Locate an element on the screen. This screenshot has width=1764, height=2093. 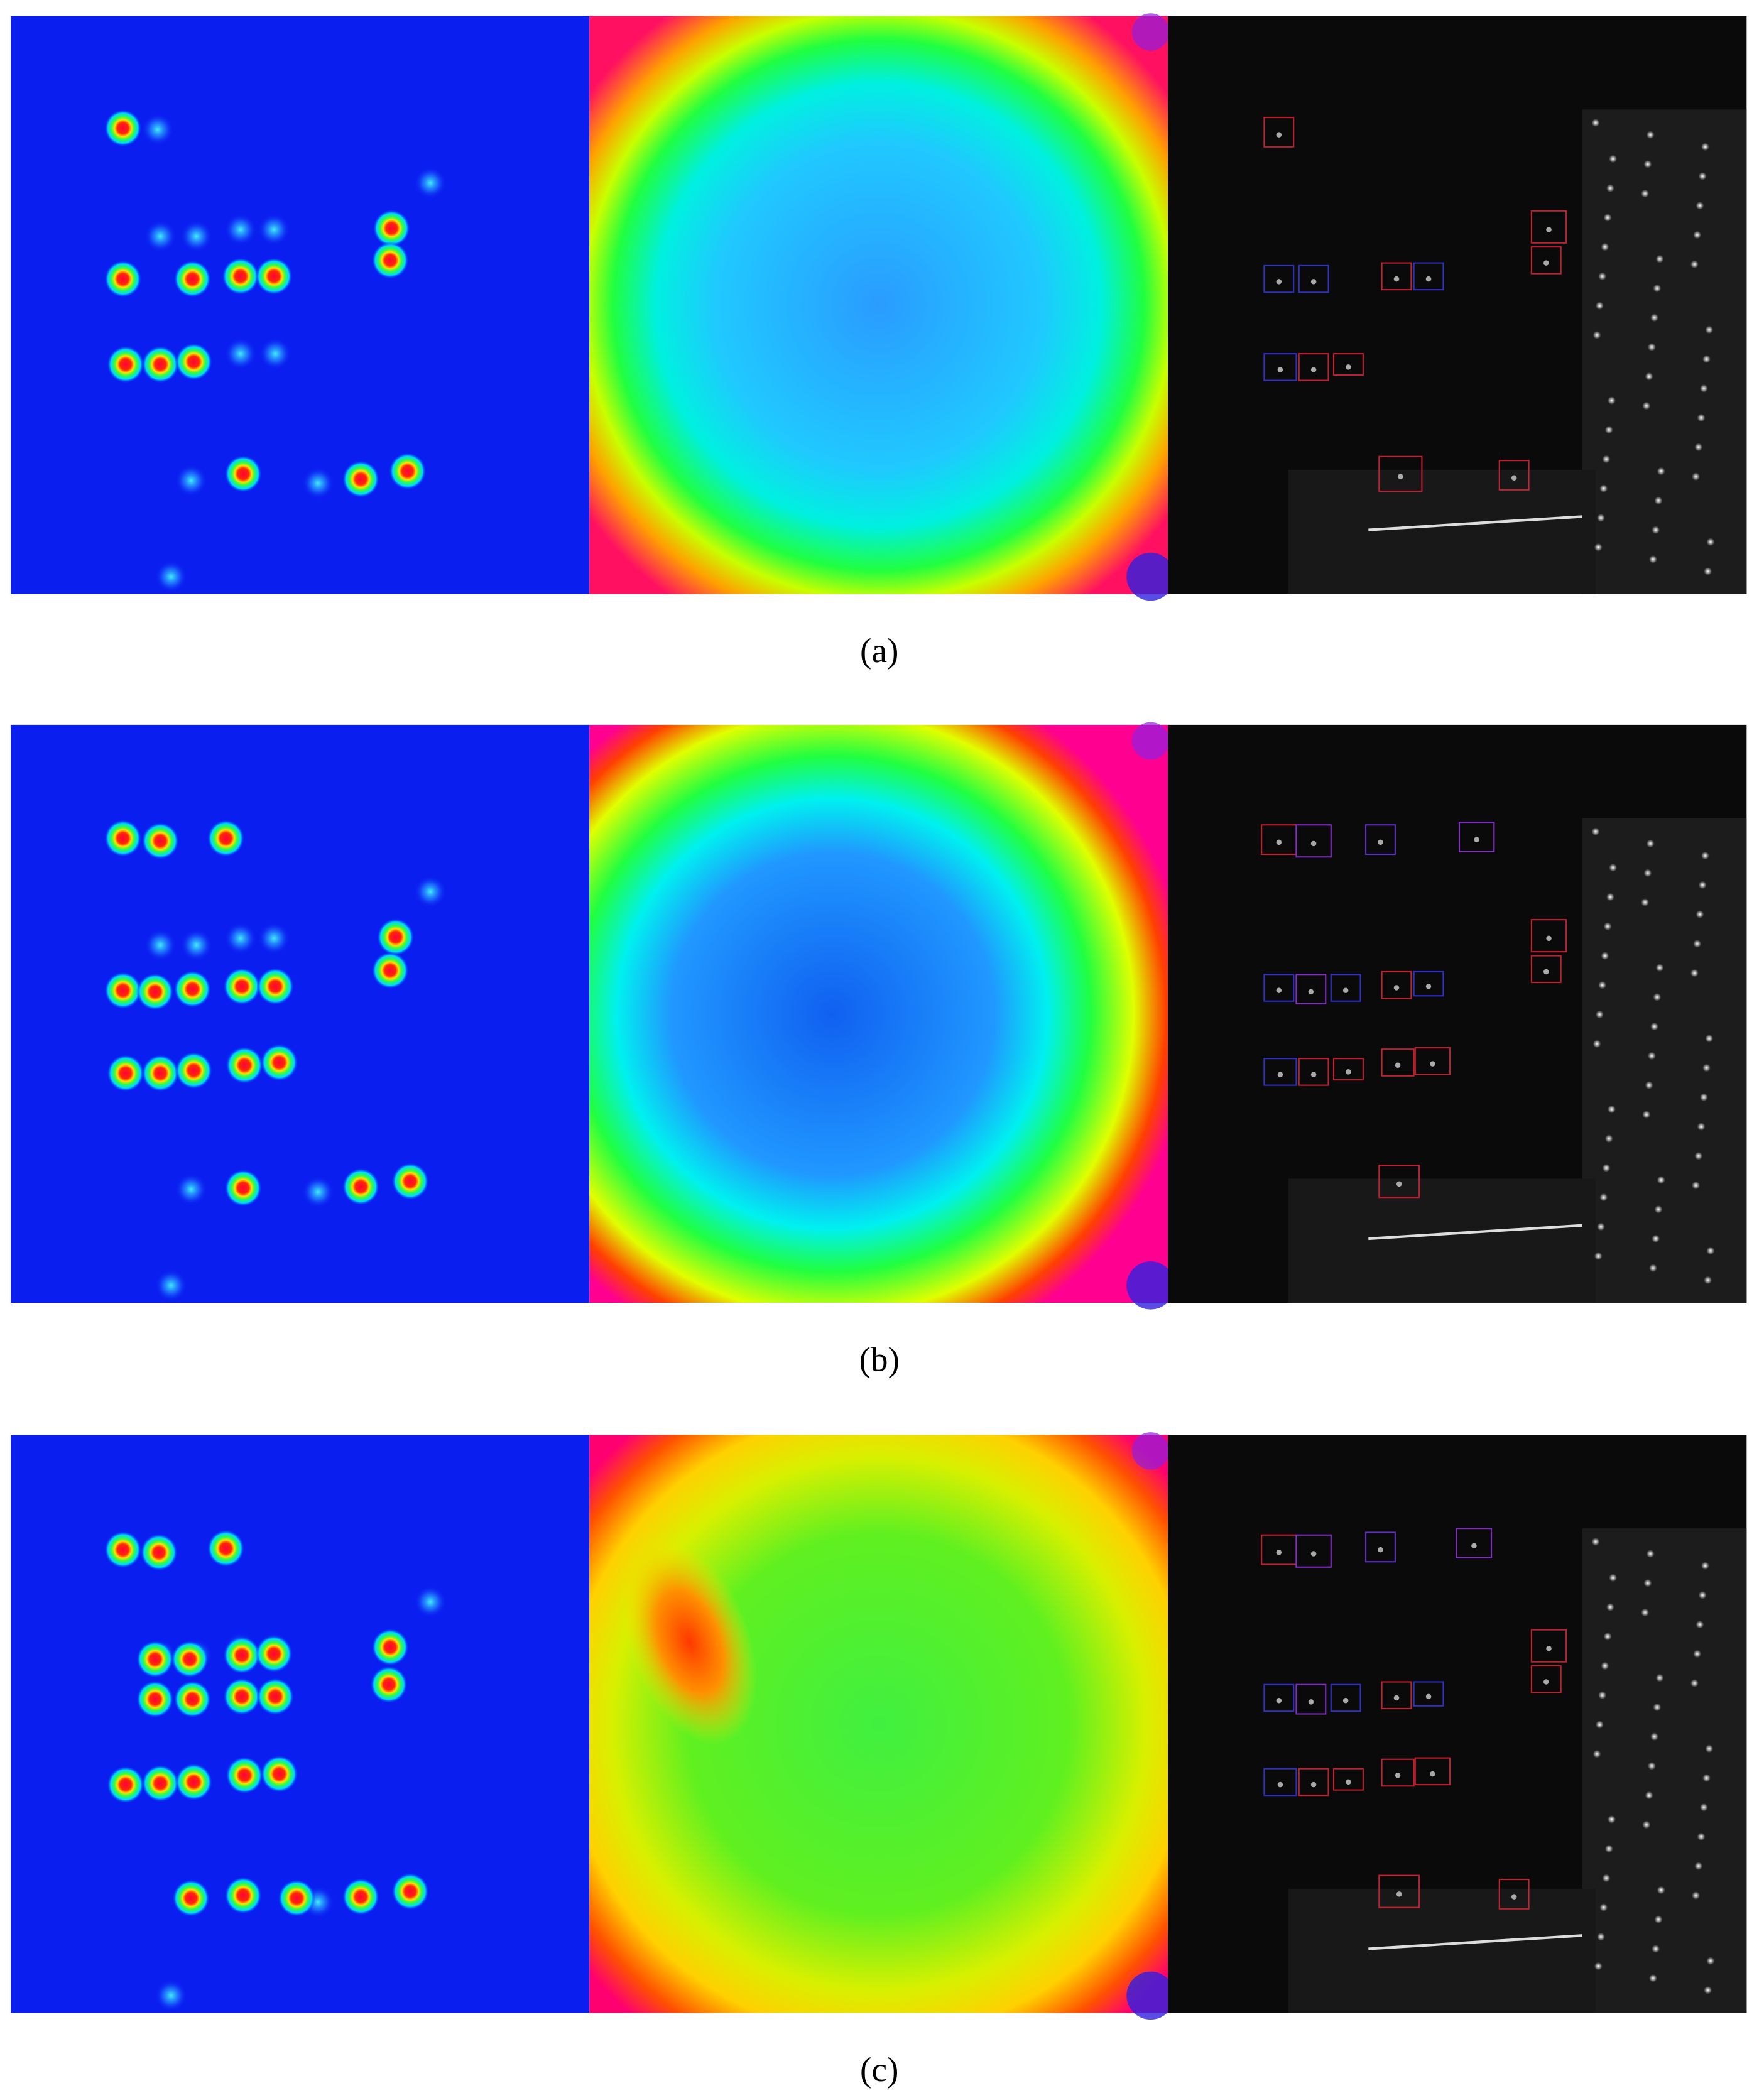
panel-caption: (b) is located at coordinates (879, 1359).